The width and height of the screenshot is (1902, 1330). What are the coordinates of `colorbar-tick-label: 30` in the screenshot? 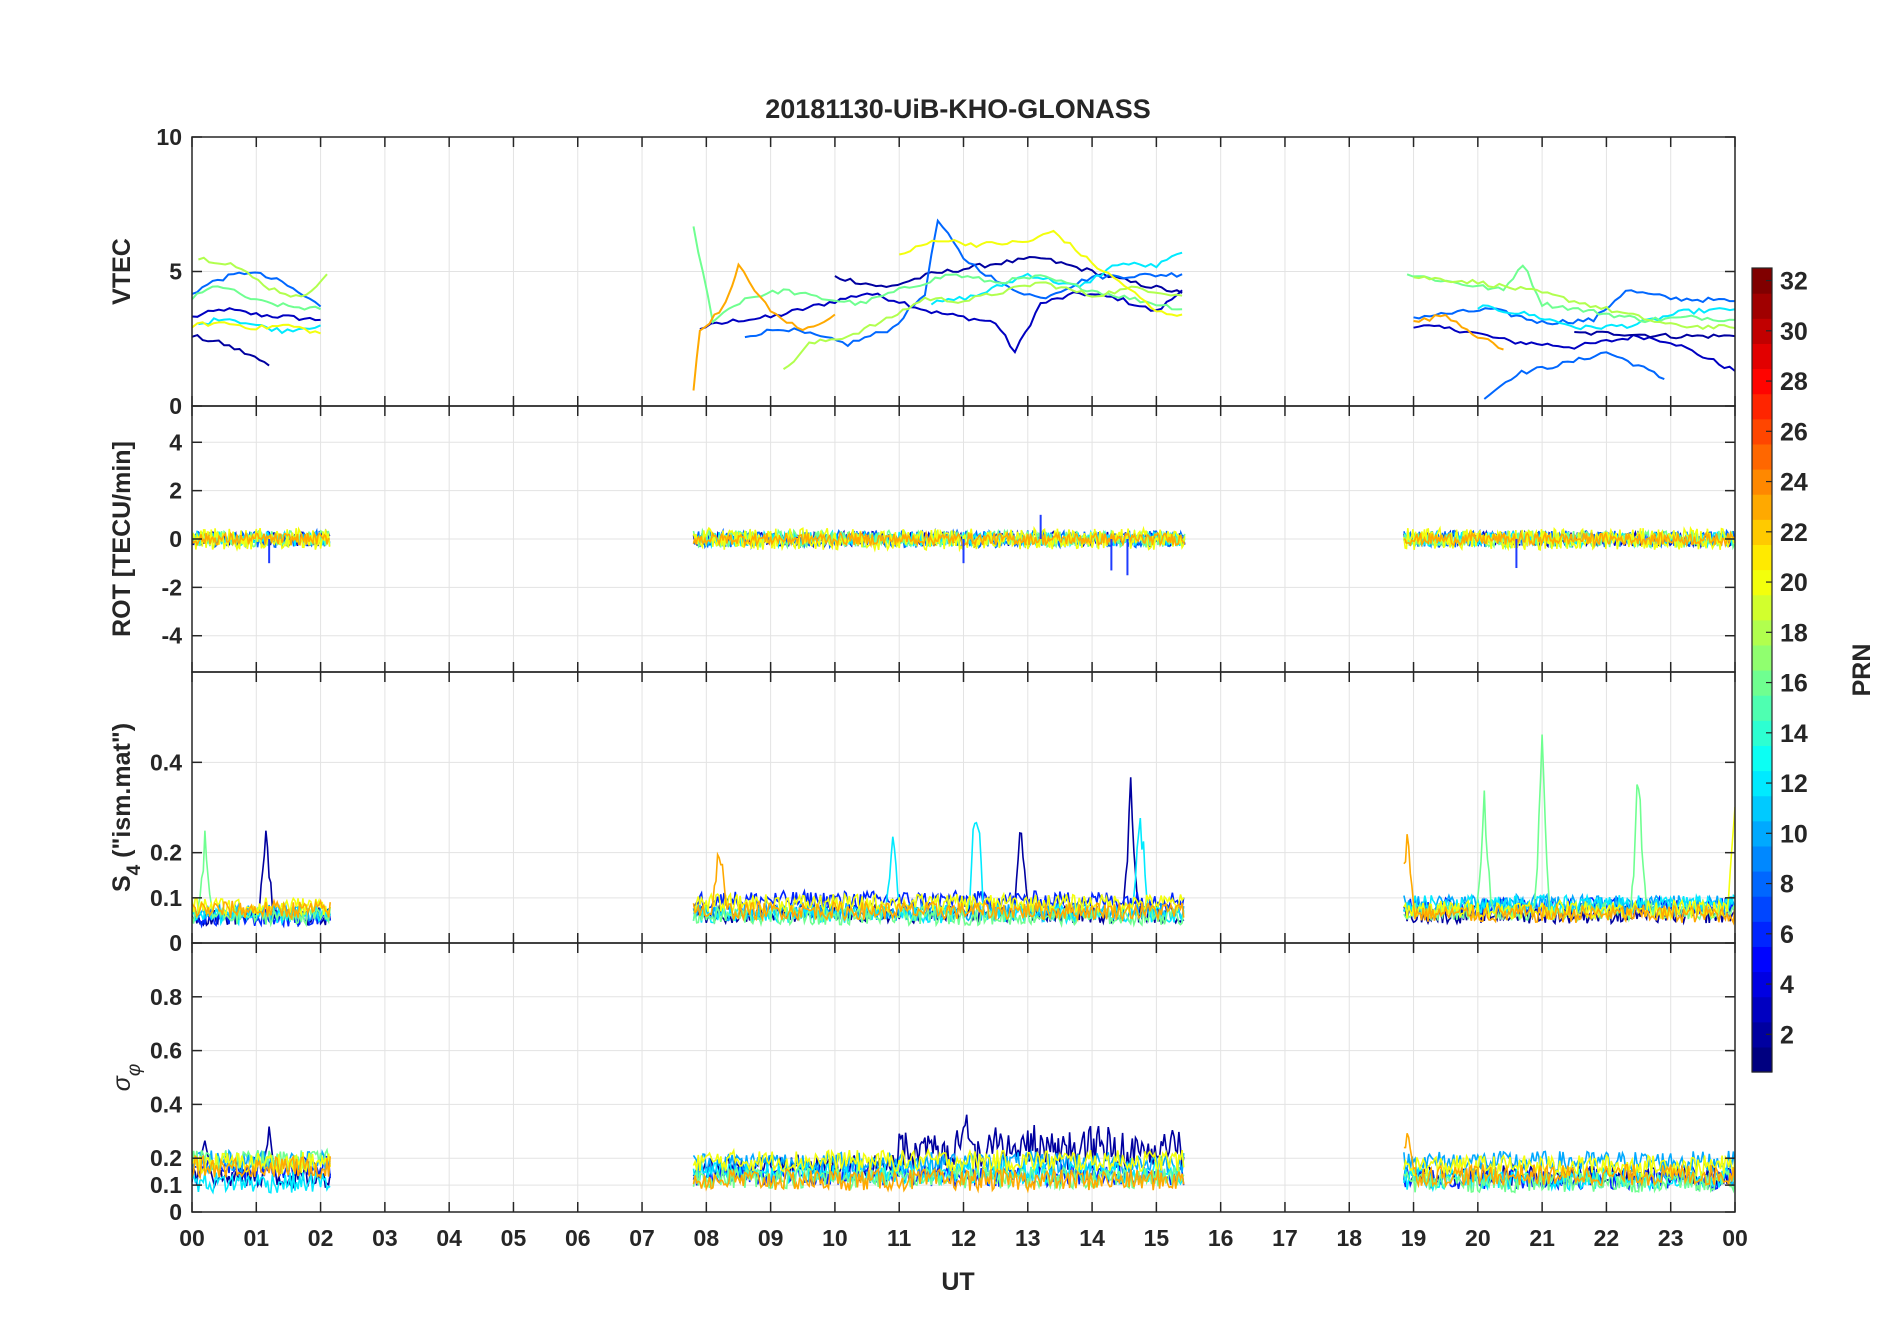 It's located at (1794, 332).